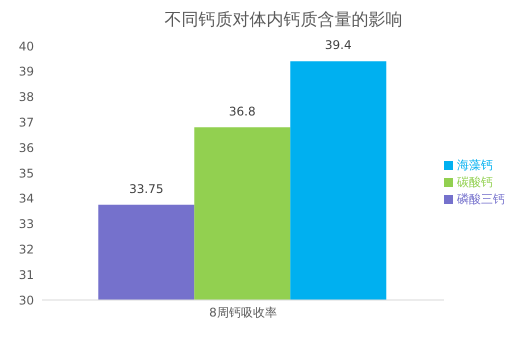 The width and height of the screenshot is (527, 343). Describe the element at coordinates (26, 300) in the screenshot. I see `y-tick-label: 30` at that location.